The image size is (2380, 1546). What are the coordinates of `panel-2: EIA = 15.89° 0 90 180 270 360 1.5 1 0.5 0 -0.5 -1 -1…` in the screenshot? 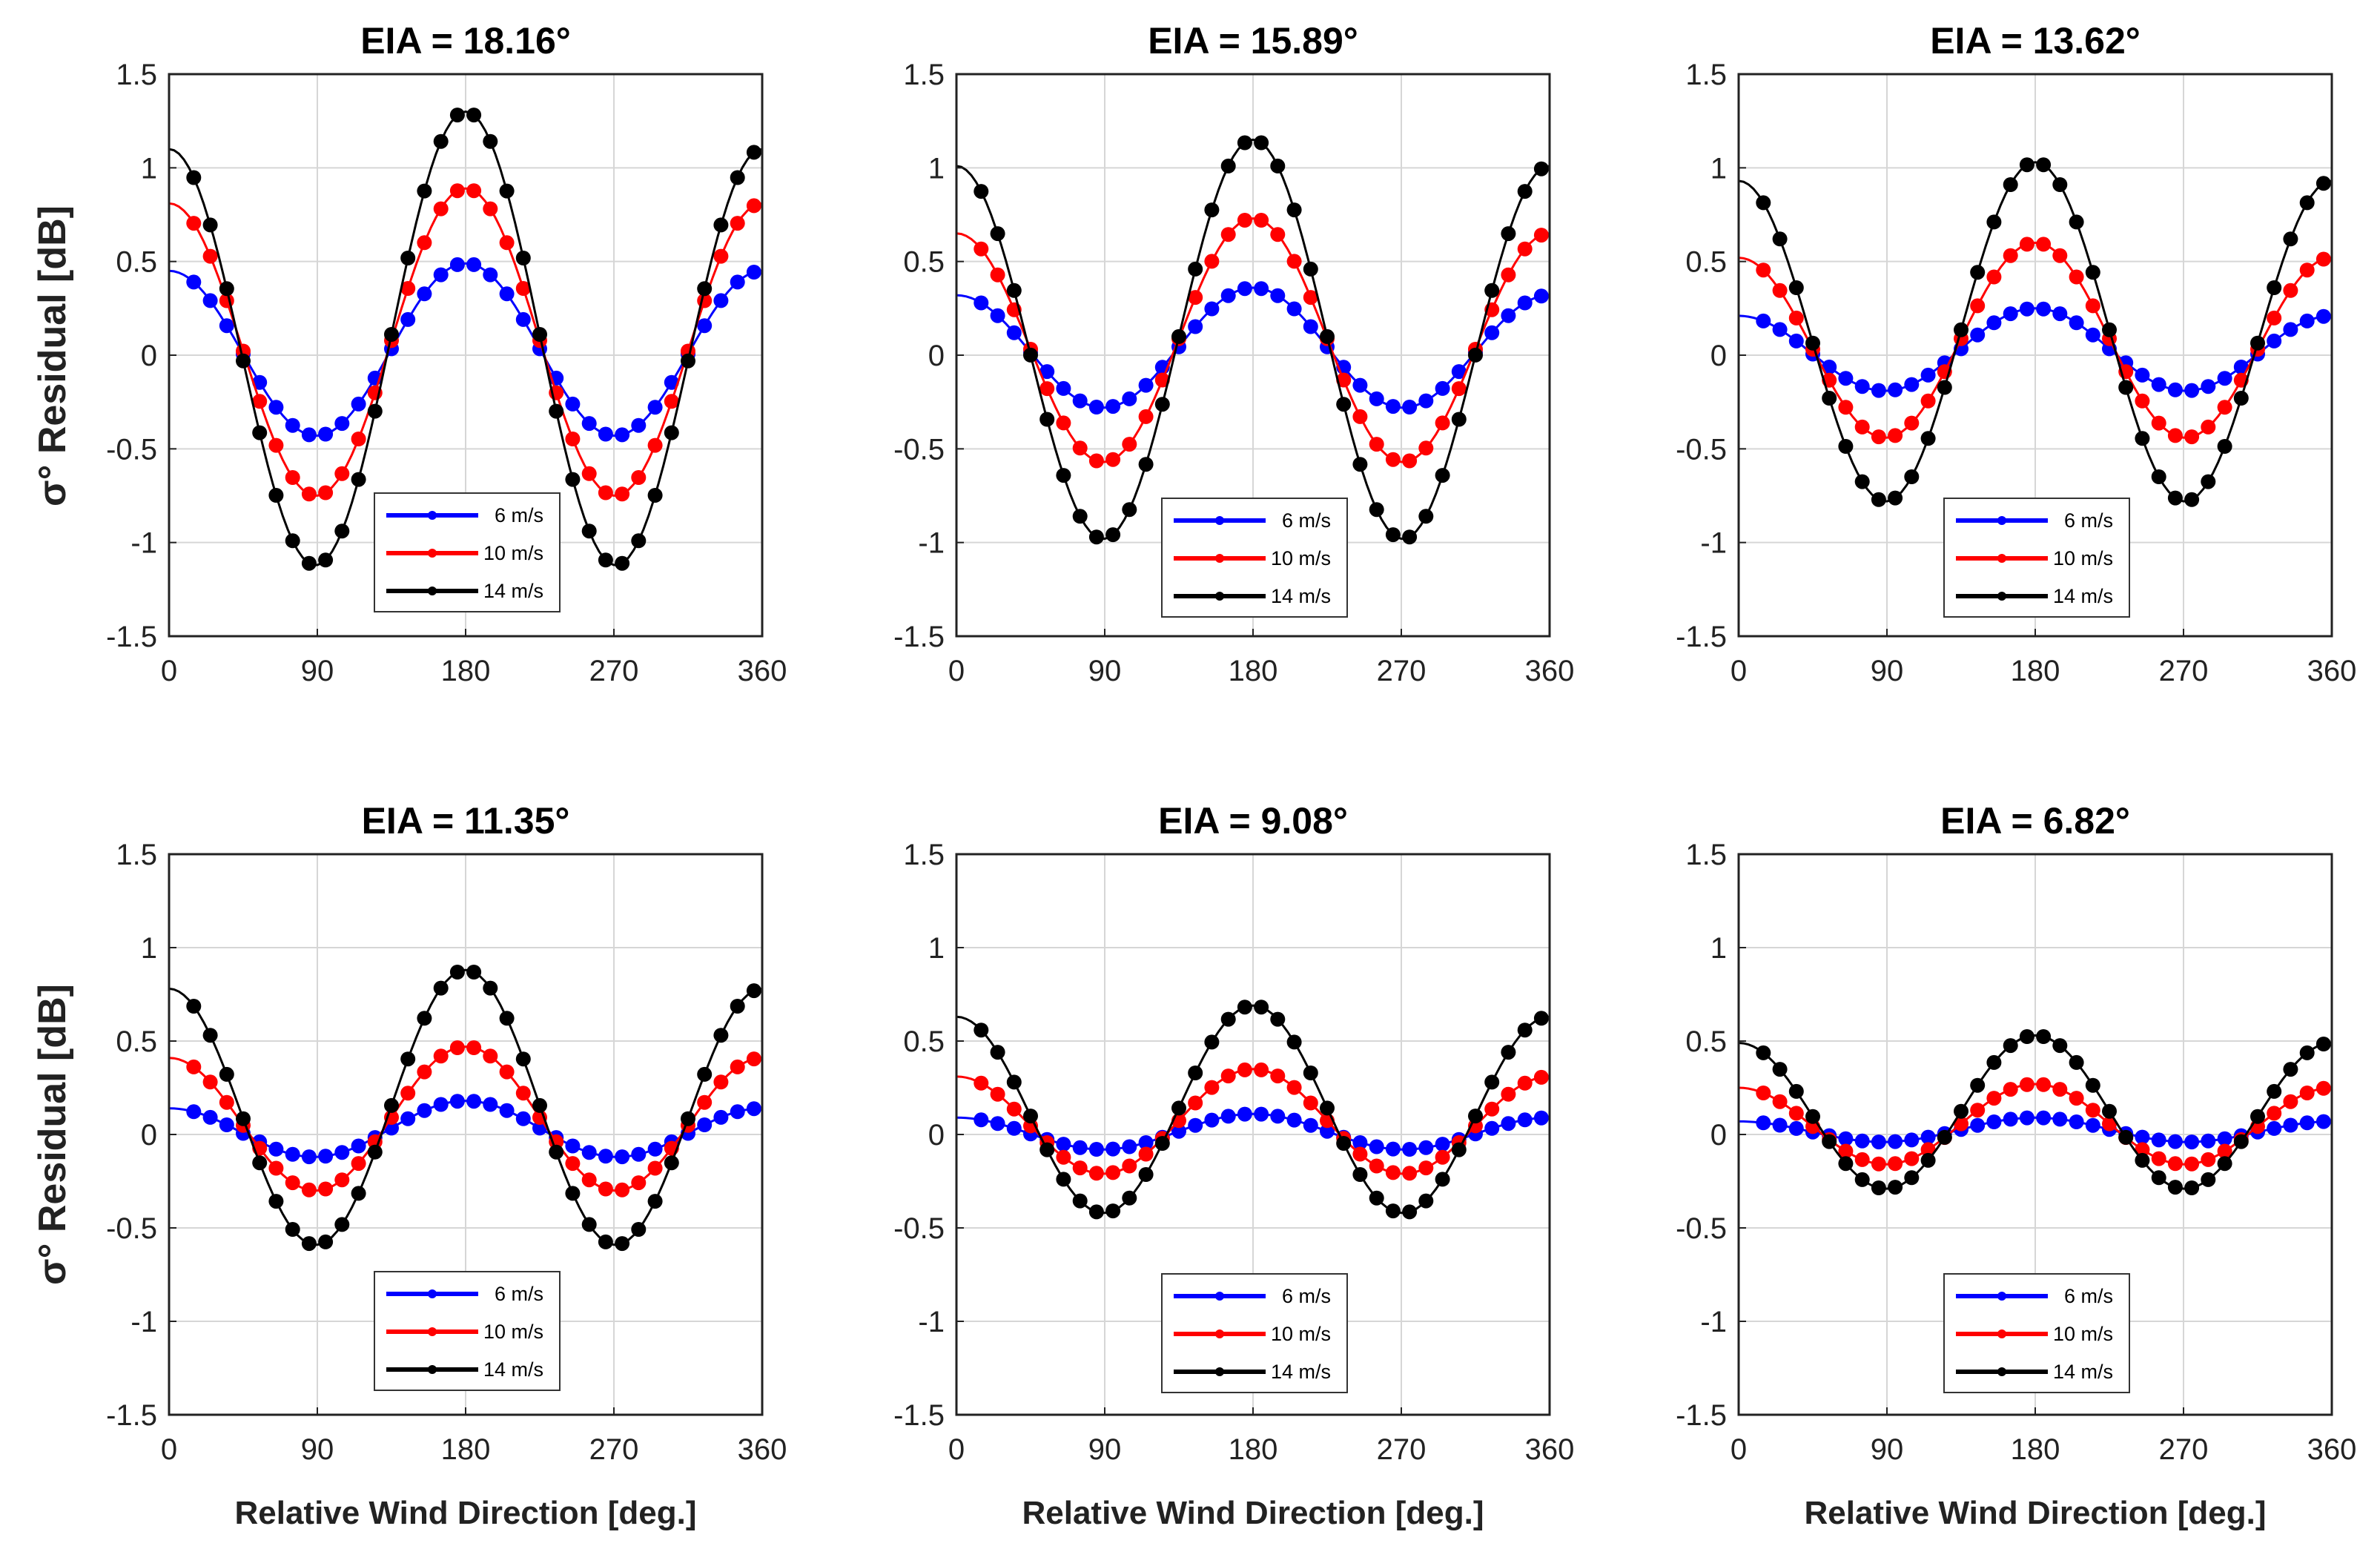 It's located at (1233, 353).